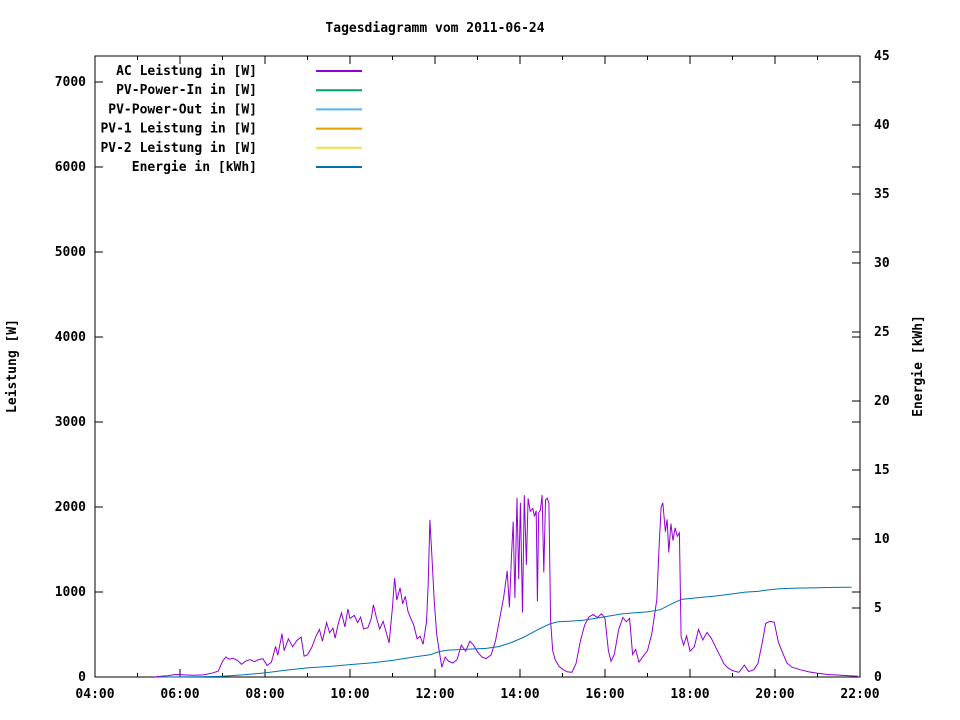  What do you see at coordinates (882, 263) in the screenshot?
I see `y-right-tick-label: 30` at bounding box center [882, 263].